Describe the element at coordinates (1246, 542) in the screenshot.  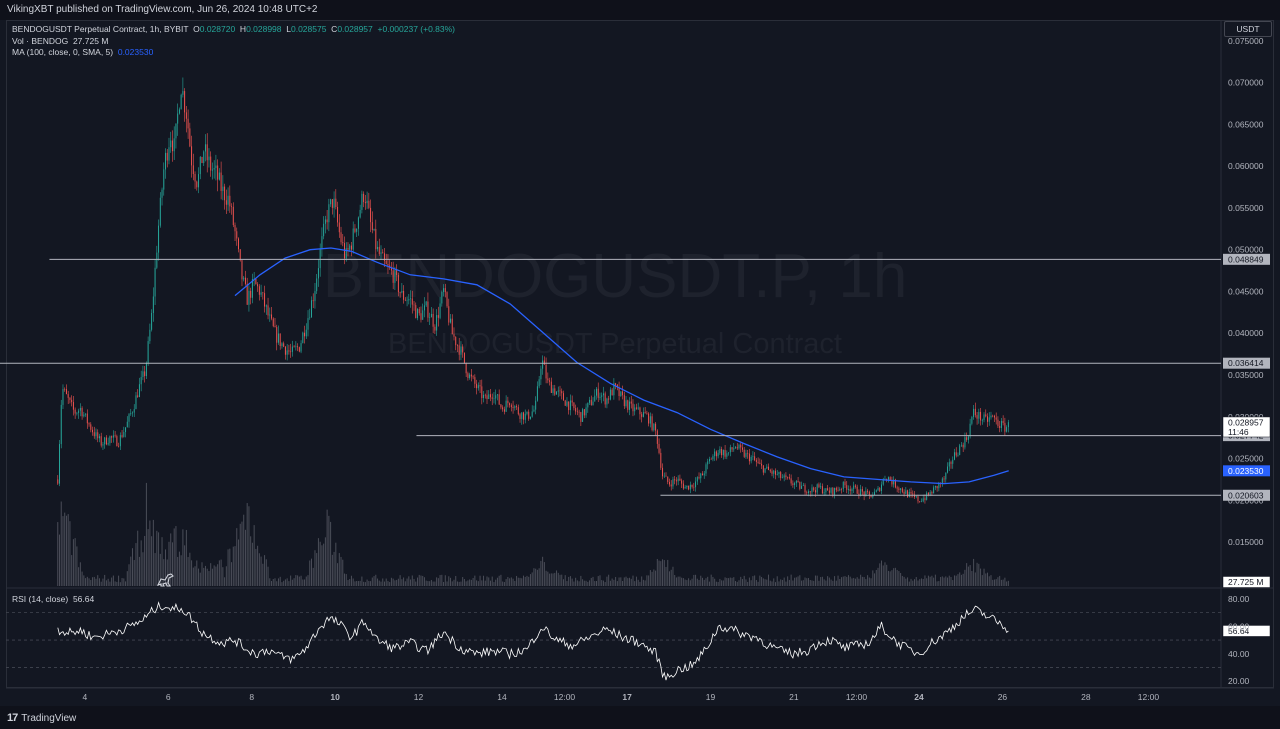
I see `price-tick-label: 0.015000` at that location.